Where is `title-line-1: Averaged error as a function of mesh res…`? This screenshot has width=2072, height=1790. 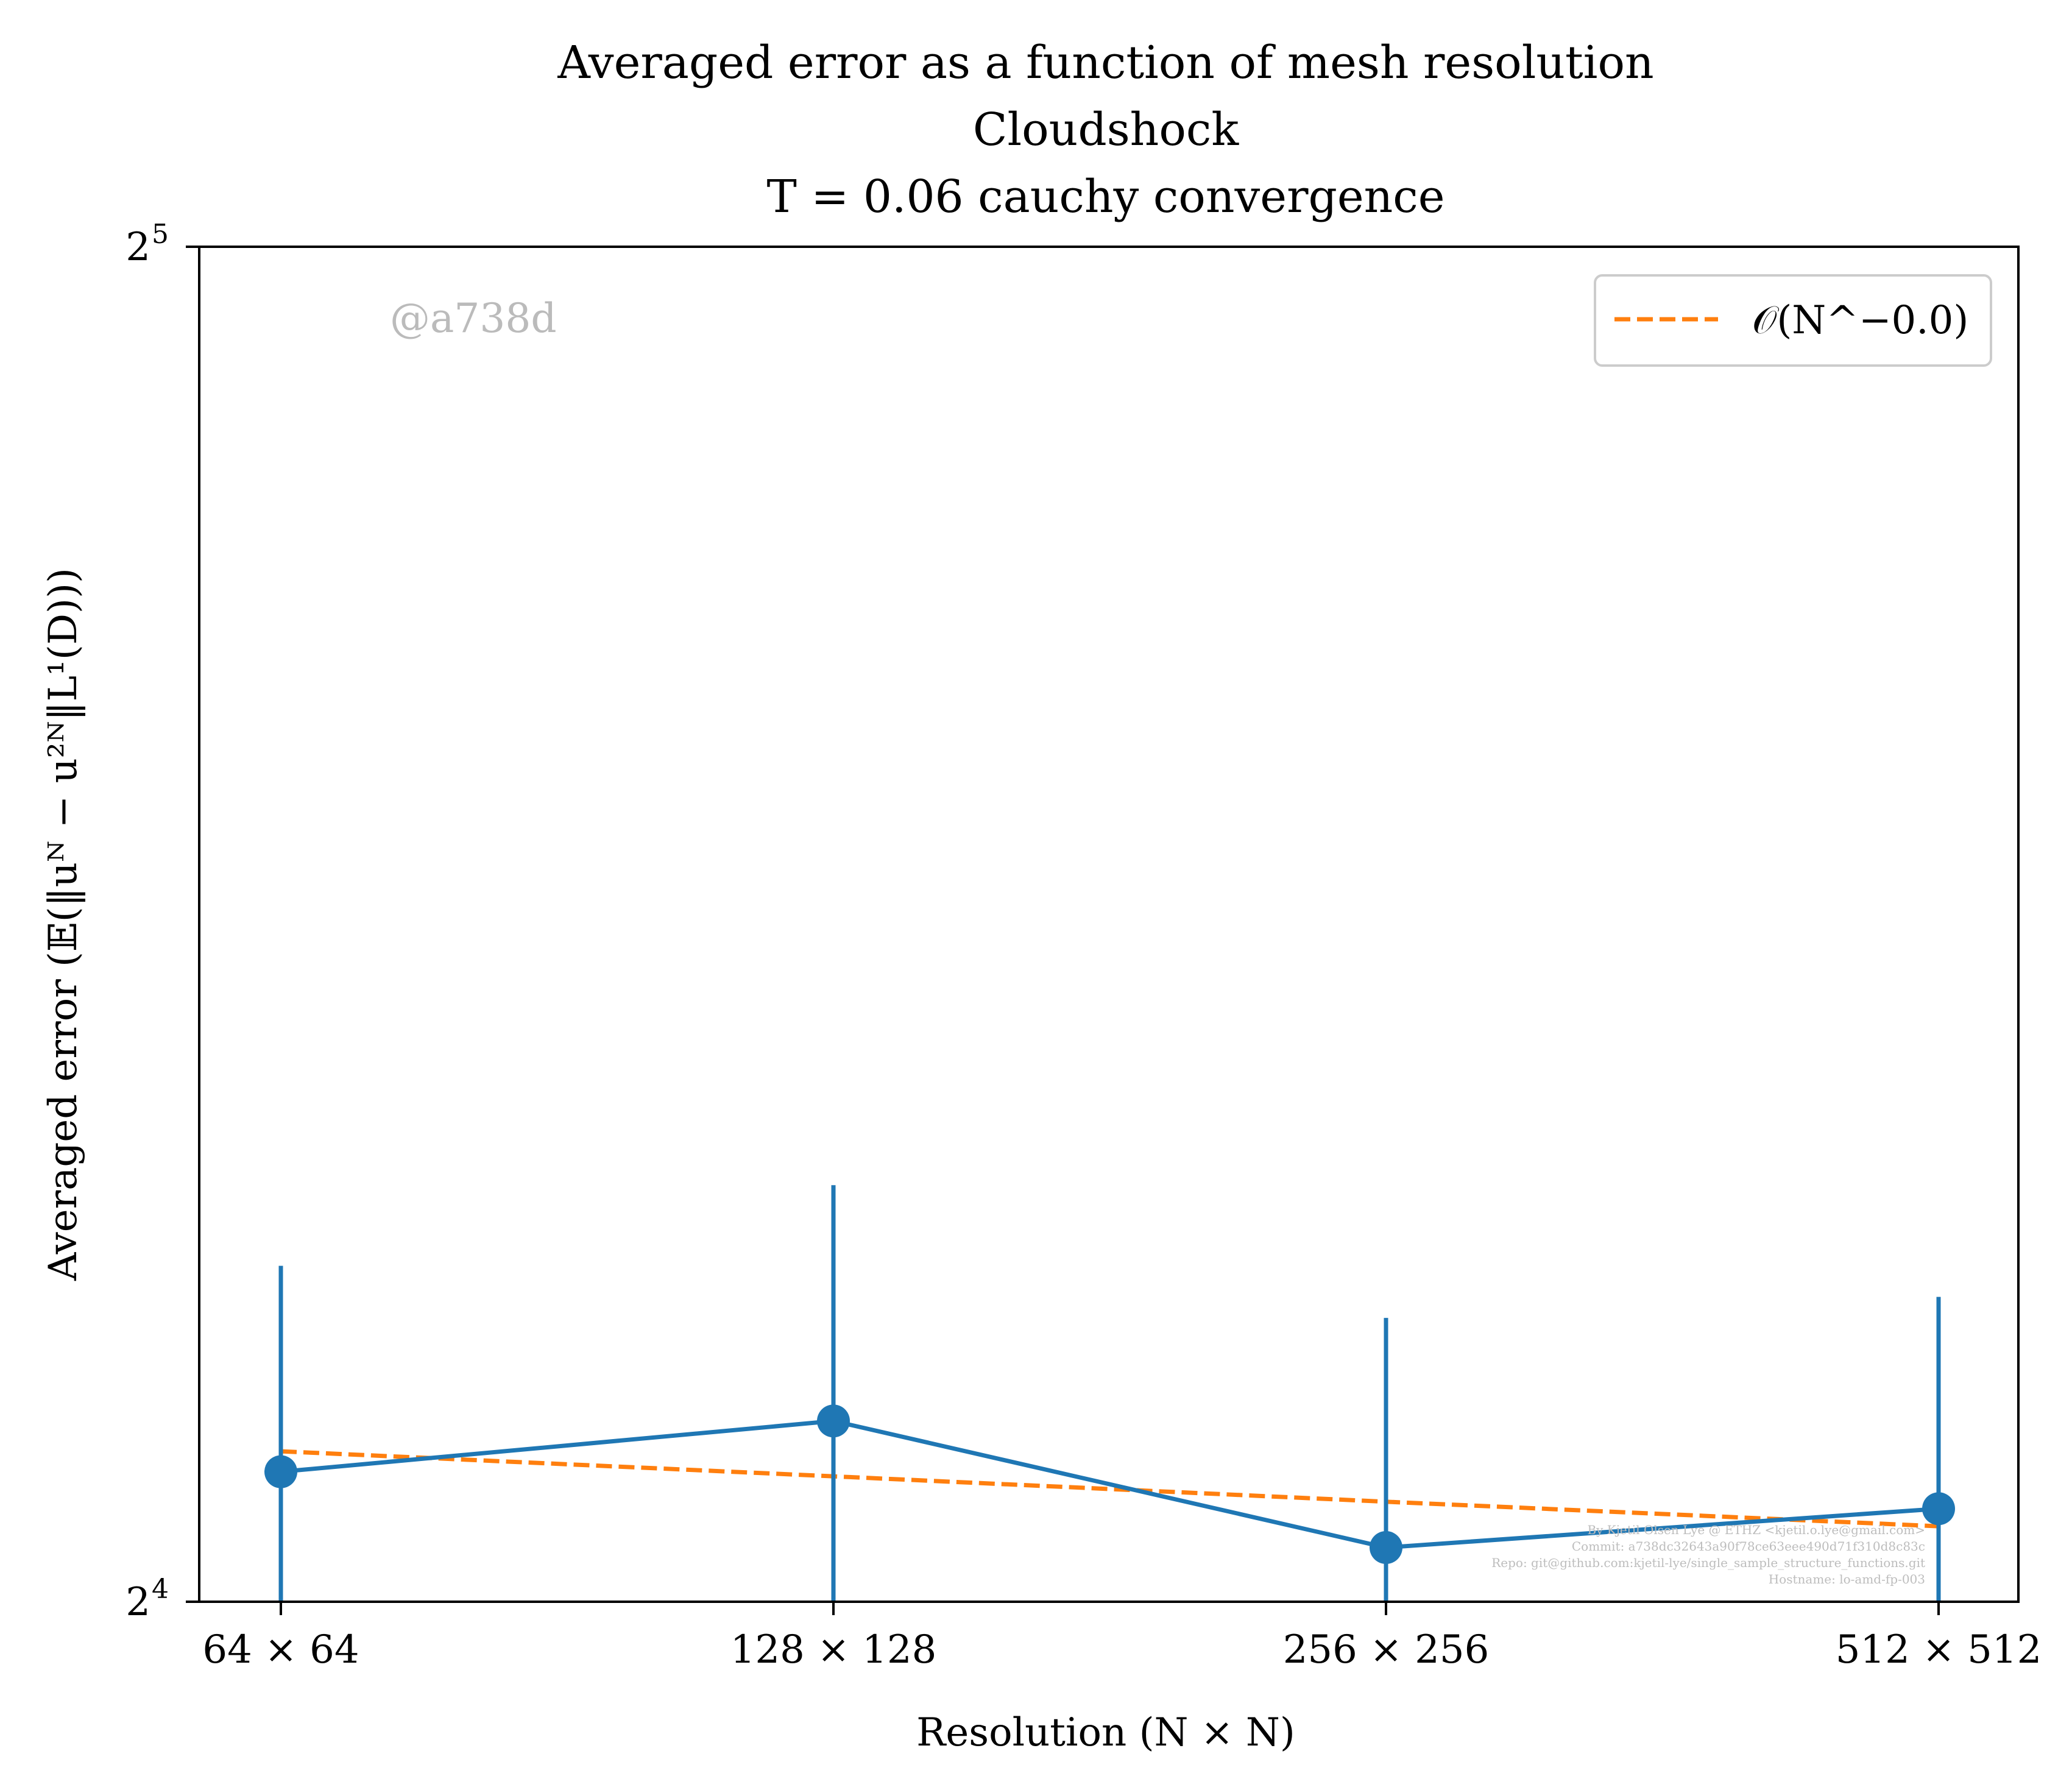 title-line-1: Averaged error as a function of mesh res… is located at coordinates (1105, 63).